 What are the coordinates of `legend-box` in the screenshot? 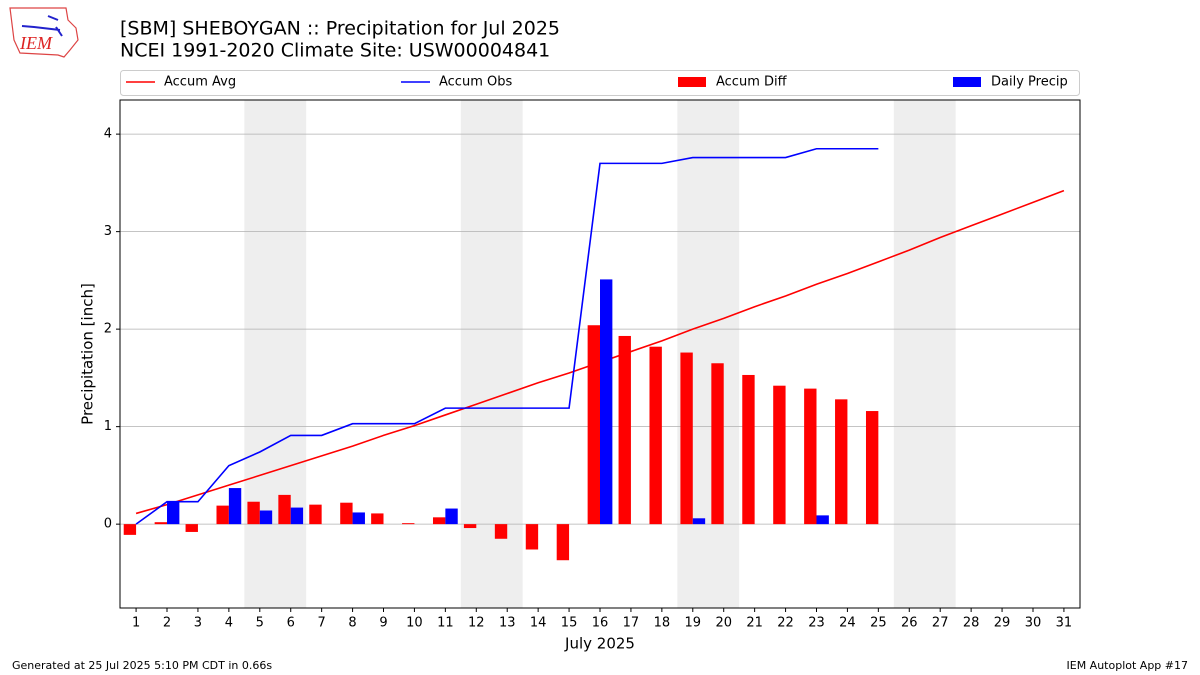 It's located at (600, 83).